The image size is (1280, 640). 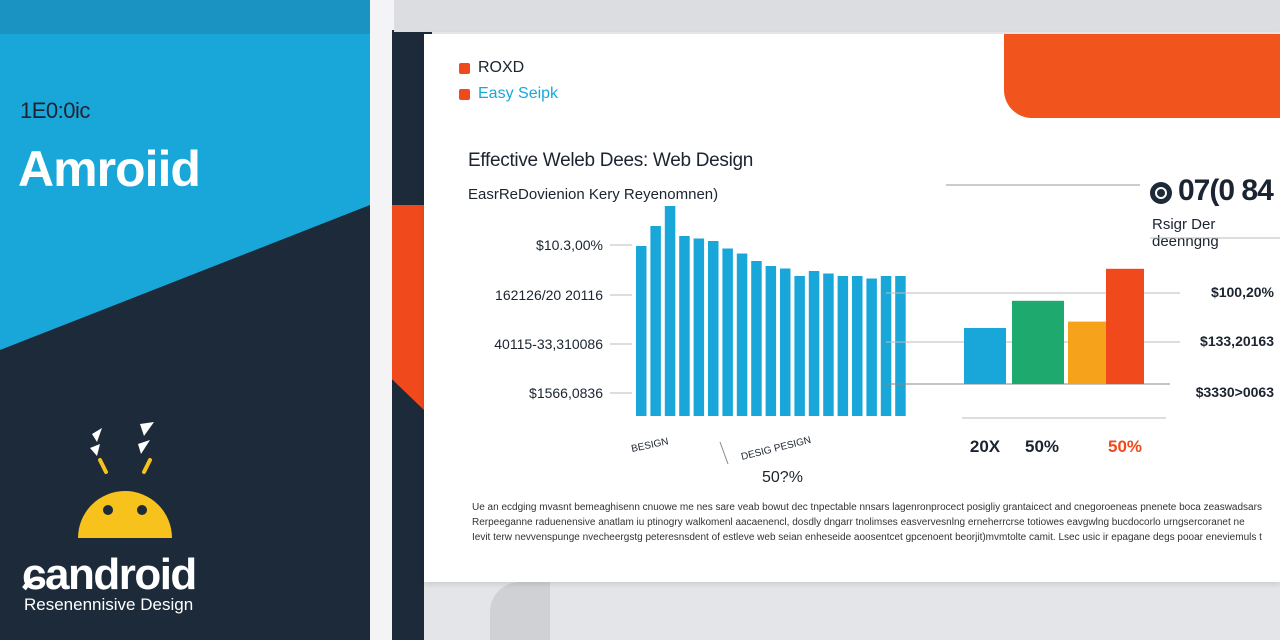 What do you see at coordinates (1243, 292) in the screenshot?
I see `y-tick-label: $100,20%` at bounding box center [1243, 292].